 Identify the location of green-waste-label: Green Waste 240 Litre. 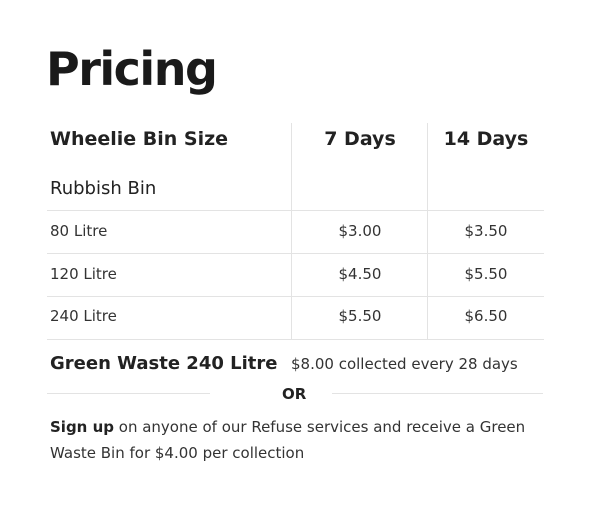
(164, 363).